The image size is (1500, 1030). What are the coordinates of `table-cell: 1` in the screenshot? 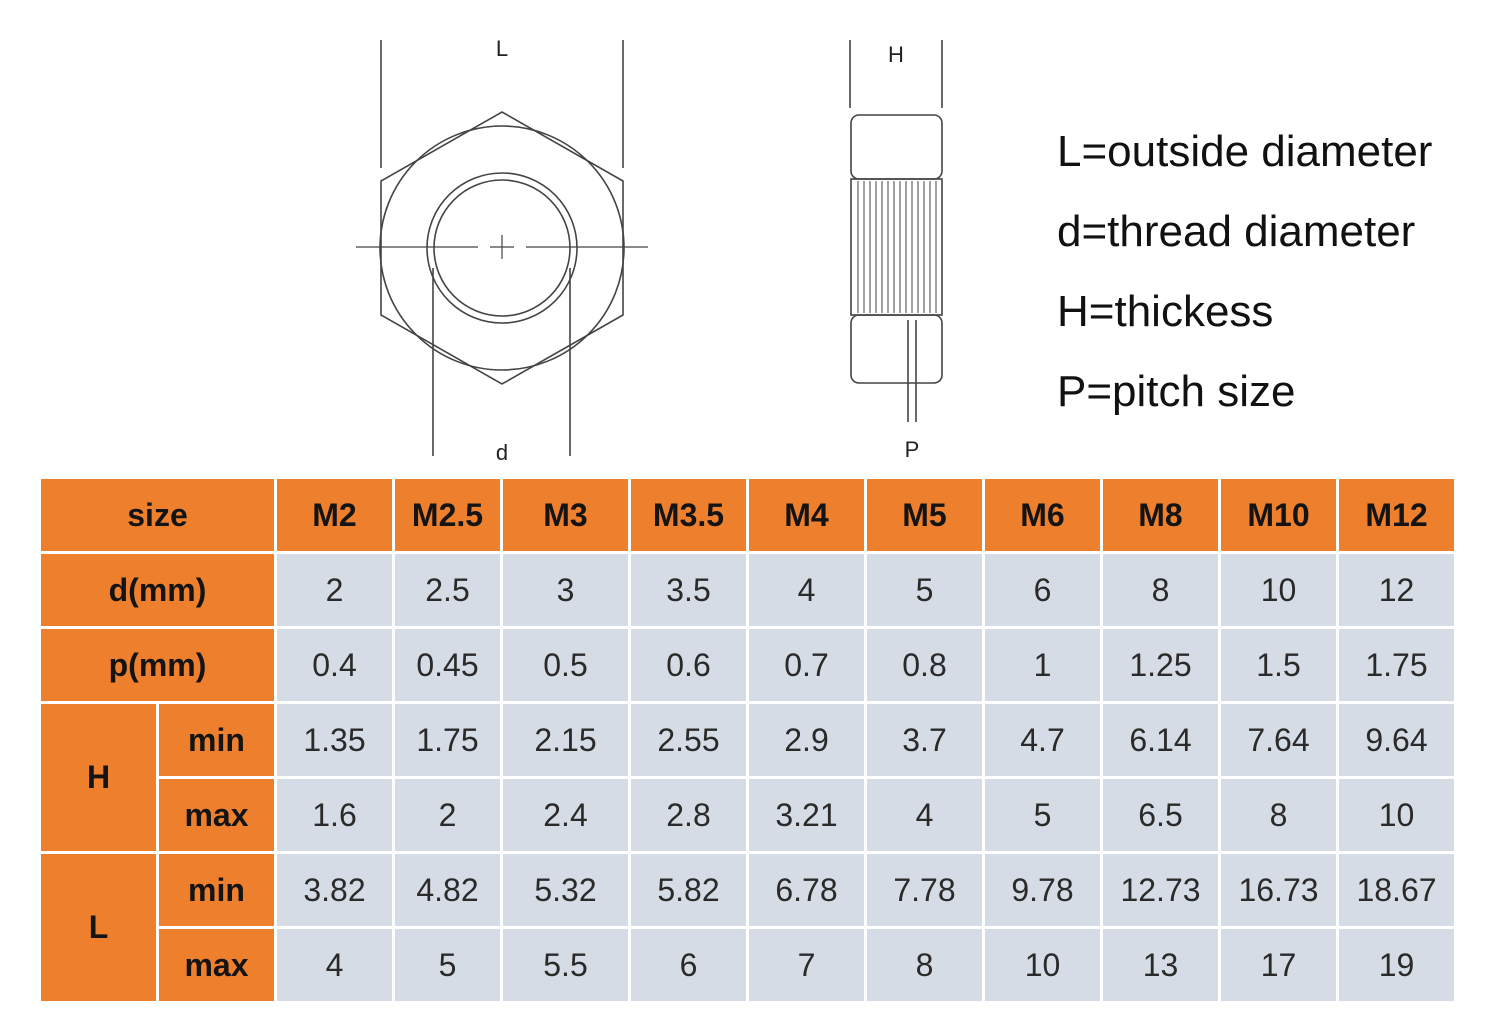 It's located at (1042, 665).